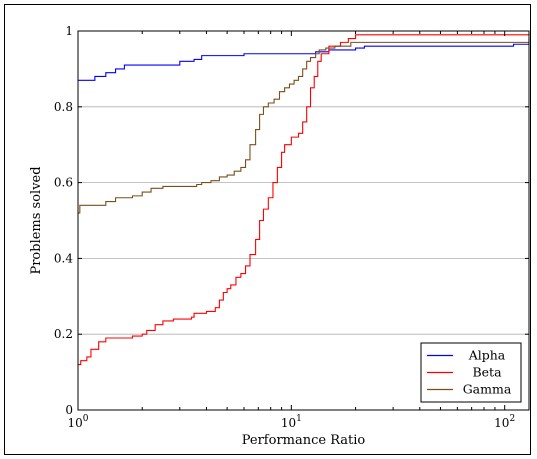 The width and height of the screenshot is (537, 459). I want to click on y-tick-label: 0.2, so click(63, 334).